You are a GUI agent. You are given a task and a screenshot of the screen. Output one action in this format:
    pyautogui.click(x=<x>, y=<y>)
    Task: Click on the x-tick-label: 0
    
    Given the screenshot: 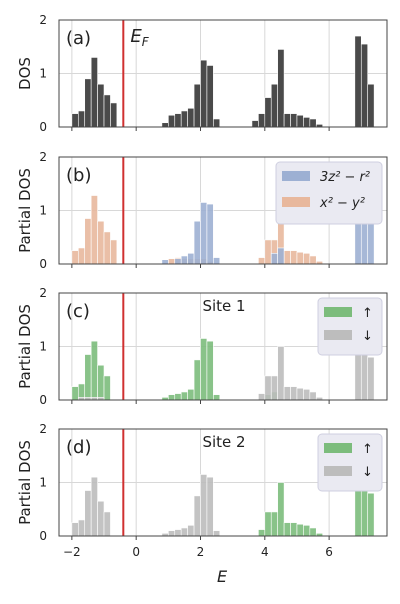 What is the action you would take?
    pyautogui.click(x=136, y=552)
    